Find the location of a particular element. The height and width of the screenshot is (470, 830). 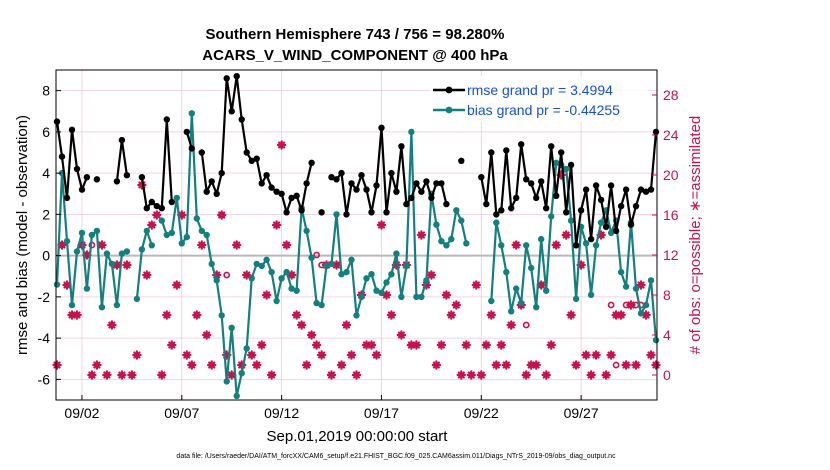

right-y-tick-label: 12 is located at coordinates (671, 255).